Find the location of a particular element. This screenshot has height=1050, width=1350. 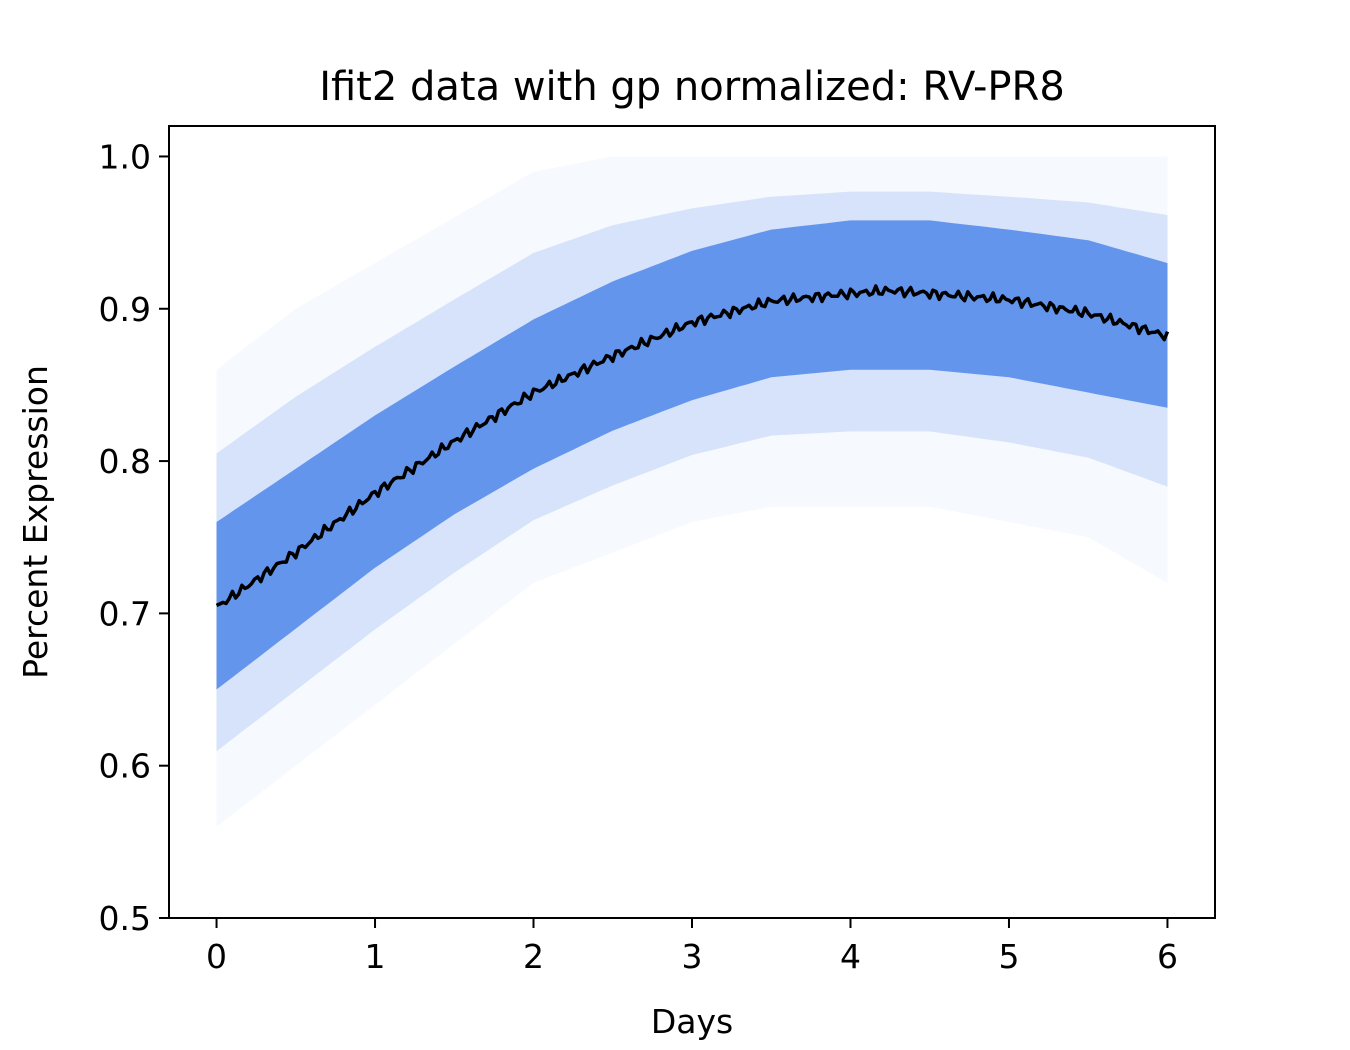

chart-title: Ifit2 data with gp normalized: RV-PR8 is located at coordinates (692, 87).